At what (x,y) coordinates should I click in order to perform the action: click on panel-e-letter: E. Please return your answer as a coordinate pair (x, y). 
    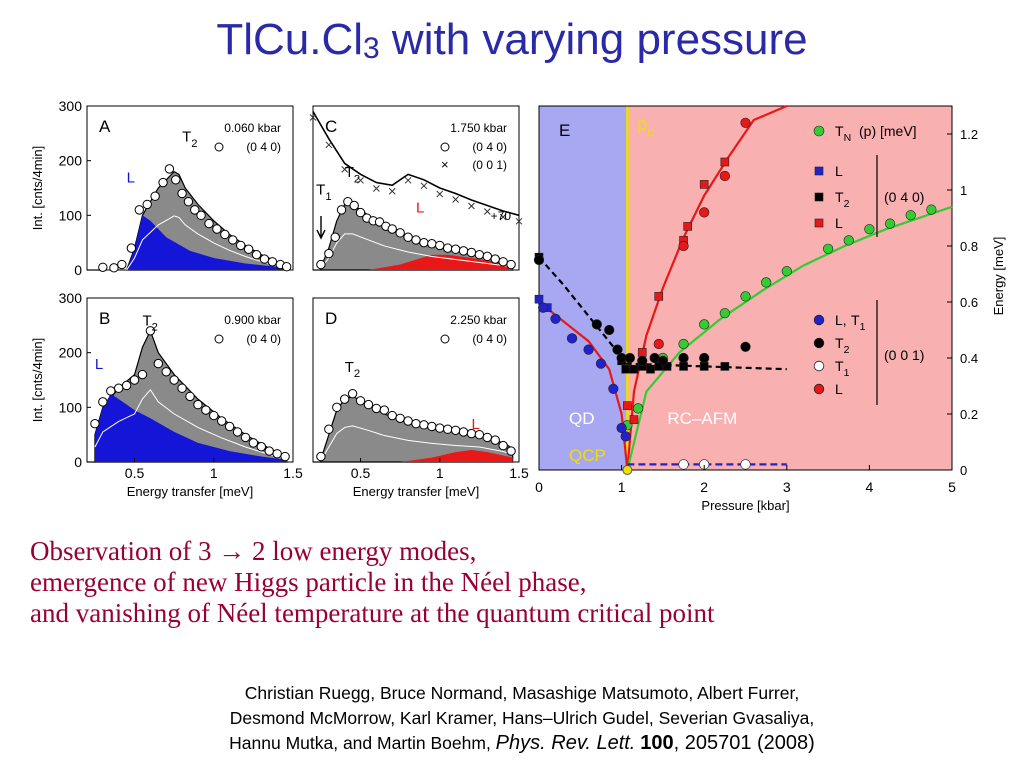
    Looking at the image, I should click on (564, 130).